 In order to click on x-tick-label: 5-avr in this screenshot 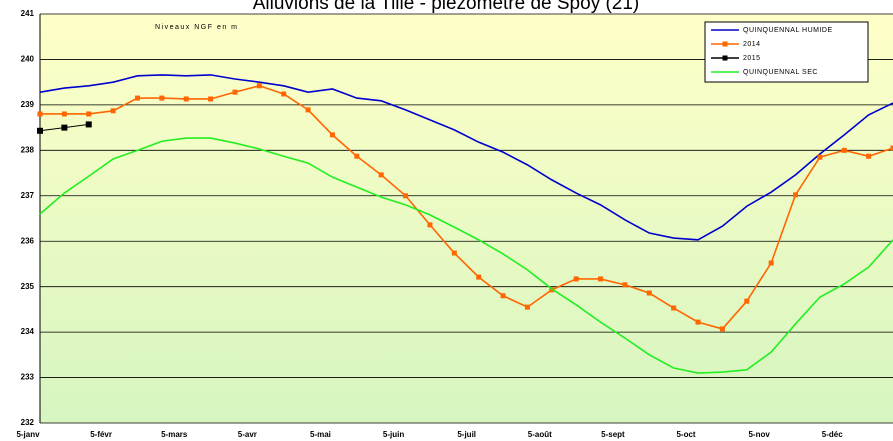, I will do `click(247, 434)`.